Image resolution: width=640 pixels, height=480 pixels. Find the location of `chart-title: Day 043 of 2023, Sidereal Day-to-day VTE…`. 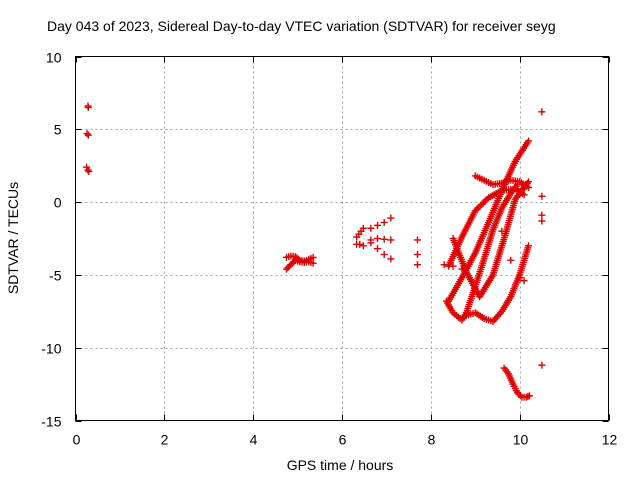

chart-title: Day 043 of 2023, Sidereal Day-to-day VTE… is located at coordinates (301, 26).